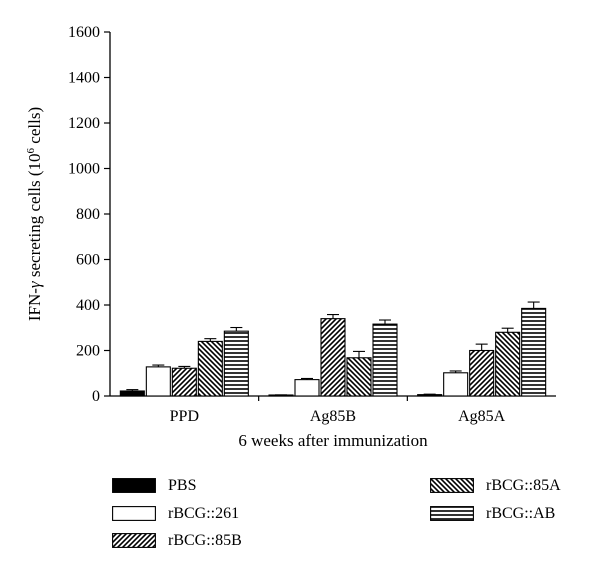  Describe the element at coordinates (333, 440) in the screenshot. I see `x-axis-title: 6 weeks after immunization` at that location.